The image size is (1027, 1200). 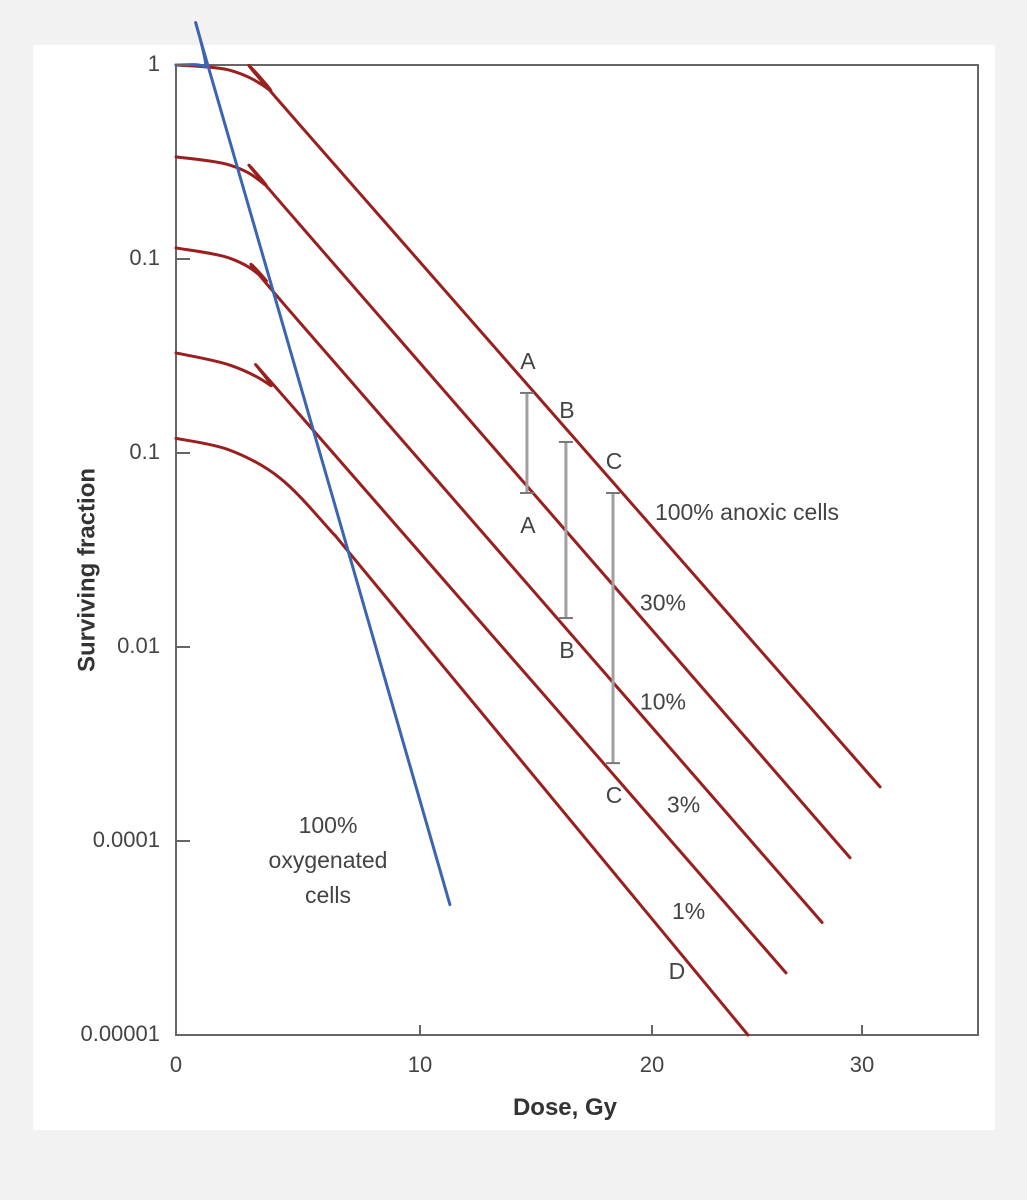 I want to click on curve-label: 10%, so click(x=663, y=701).